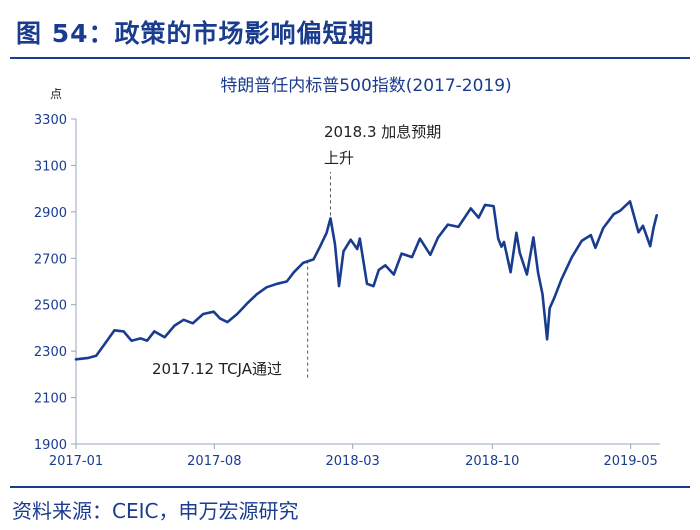  Describe the element at coordinates (55, 283) in the screenshot. I see `y-axis: 1900 2100 2300 2500 2700 2900 3100 3300` at that location.